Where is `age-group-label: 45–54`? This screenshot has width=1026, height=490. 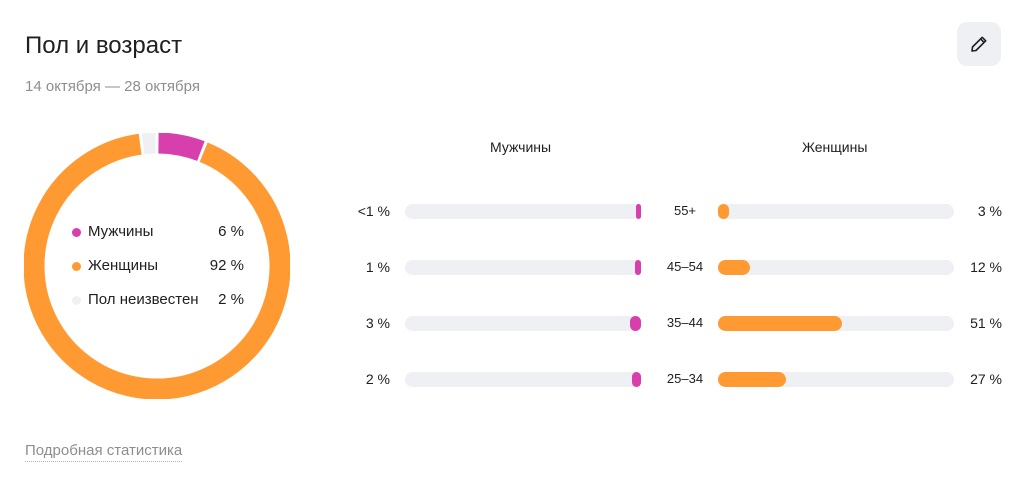
age-group-label: 45–54 is located at coordinates (685, 266).